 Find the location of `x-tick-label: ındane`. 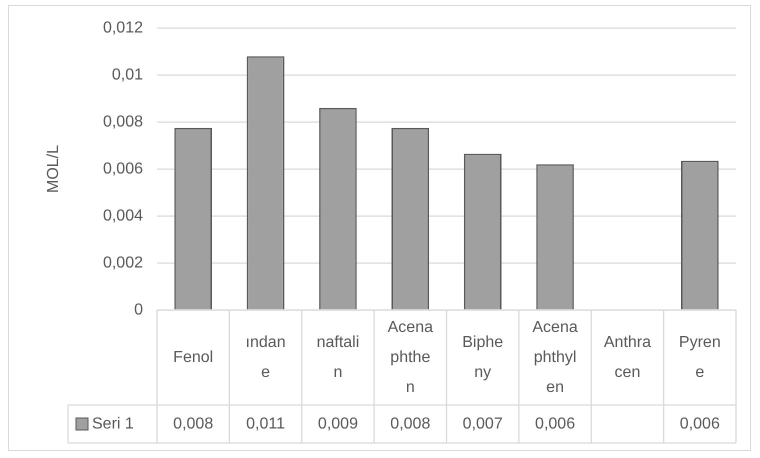

x-tick-label: ındane is located at coordinates (266, 357).